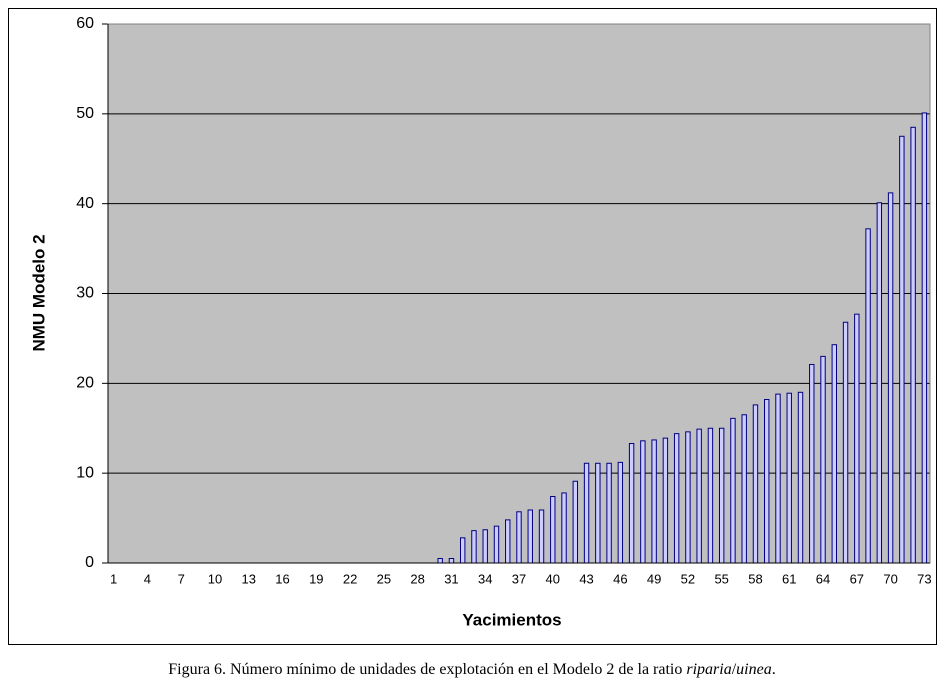 The width and height of the screenshot is (945, 686). What do you see at coordinates (350, 578) in the screenshot?
I see `x-tick-label: 22` at bounding box center [350, 578].